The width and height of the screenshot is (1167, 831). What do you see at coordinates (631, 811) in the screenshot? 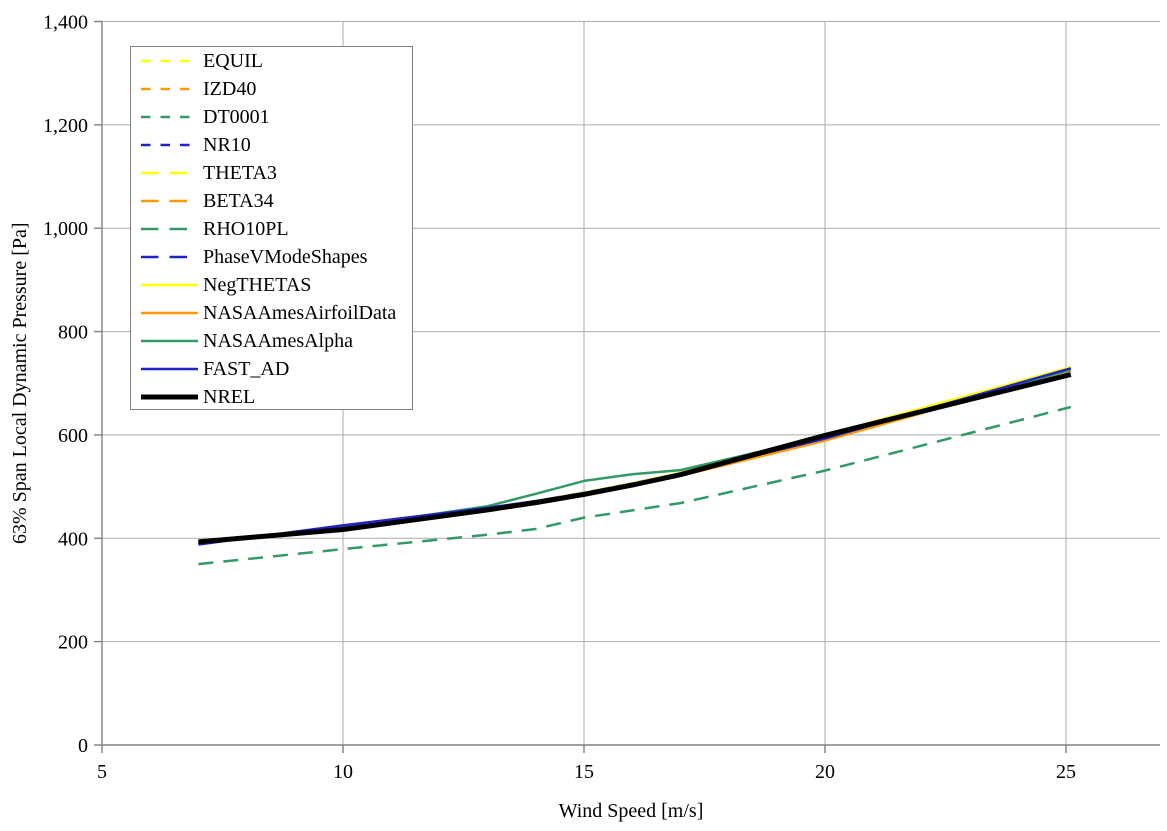
I see `x-axis-title: Wind Speed [m/s]` at bounding box center [631, 811].